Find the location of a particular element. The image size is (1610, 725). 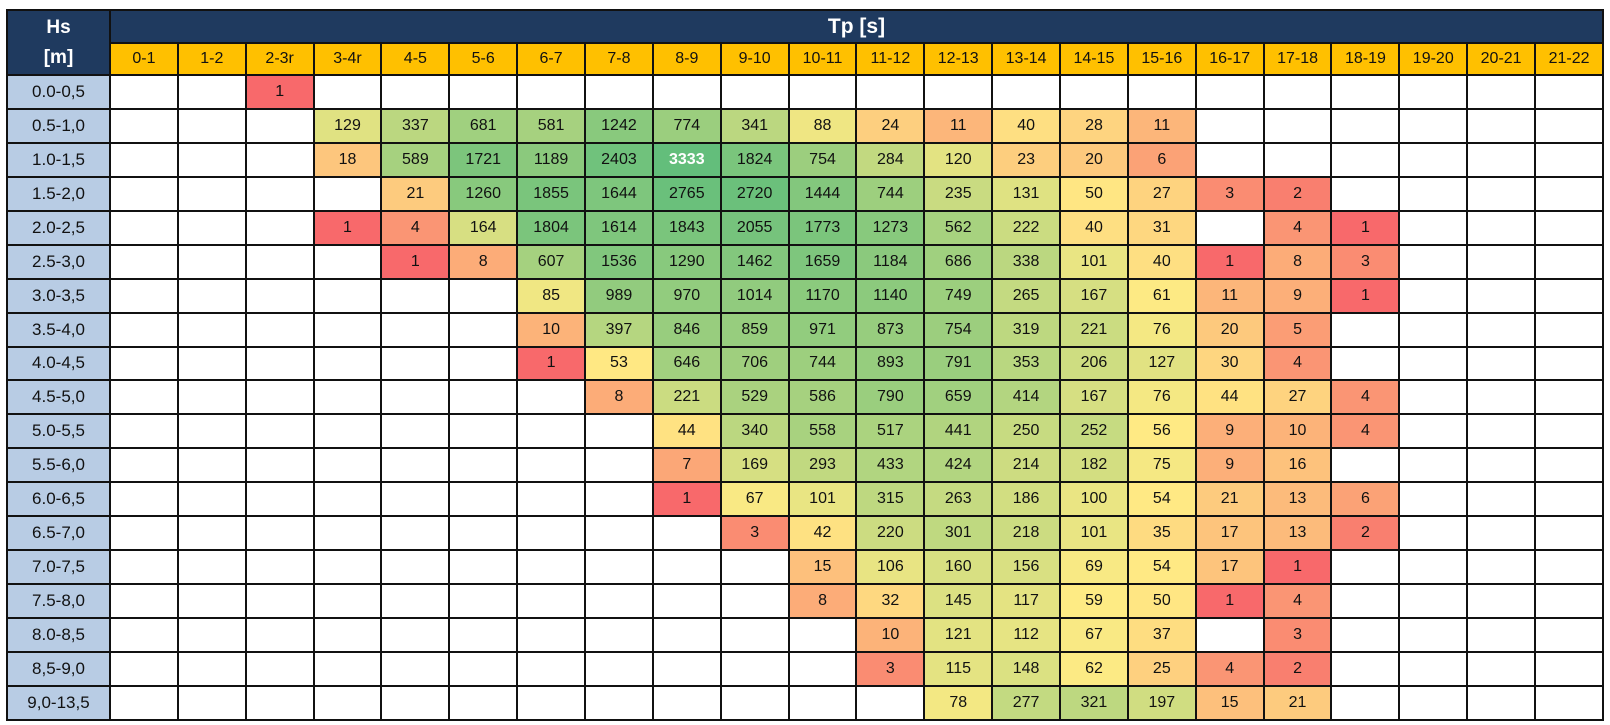

heatmap-cell: 1184 is located at coordinates (890, 261).